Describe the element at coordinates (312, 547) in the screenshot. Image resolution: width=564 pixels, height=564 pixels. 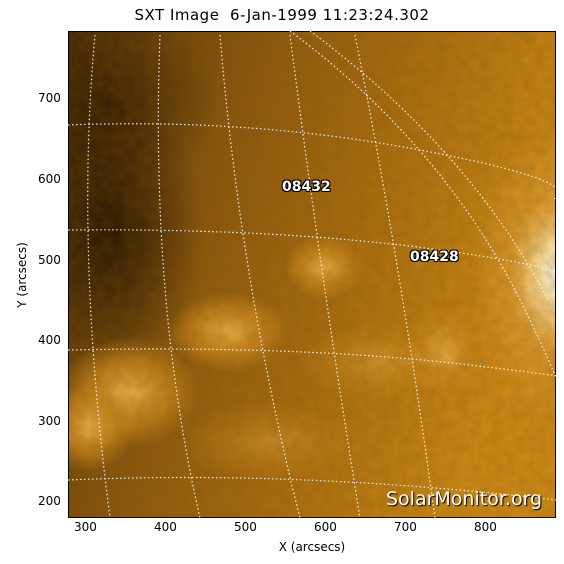
I see `x-axis-label: X (arcsecs)` at that location.